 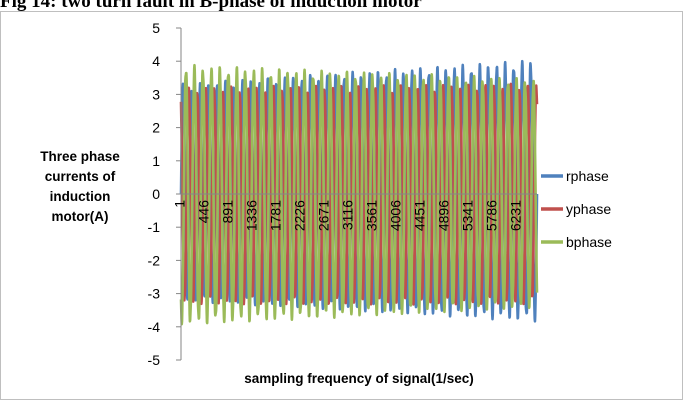 What do you see at coordinates (156, 94) in the screenshot?
I see `y-tick-label: 3` at bounding box center [156, 94].